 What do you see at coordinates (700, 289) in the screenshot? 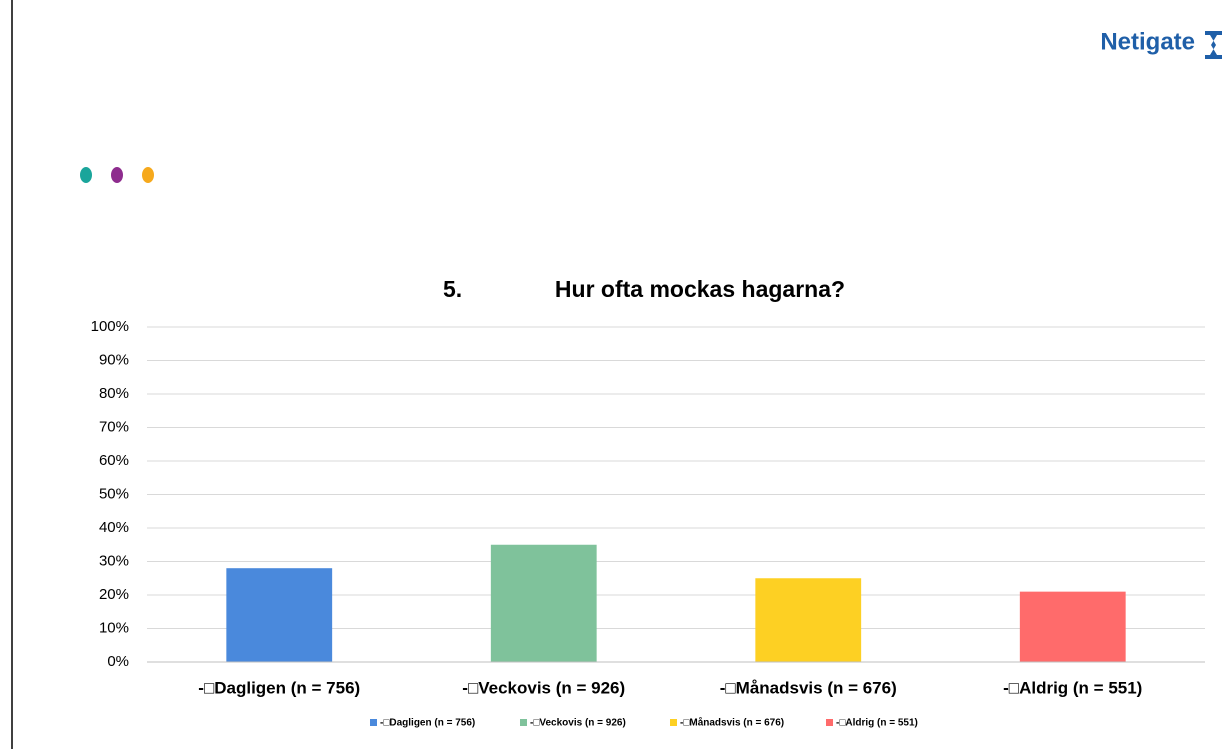
I see `chart-title: Hur ofta mockas hagarna?` at bounding box center [700, 289].